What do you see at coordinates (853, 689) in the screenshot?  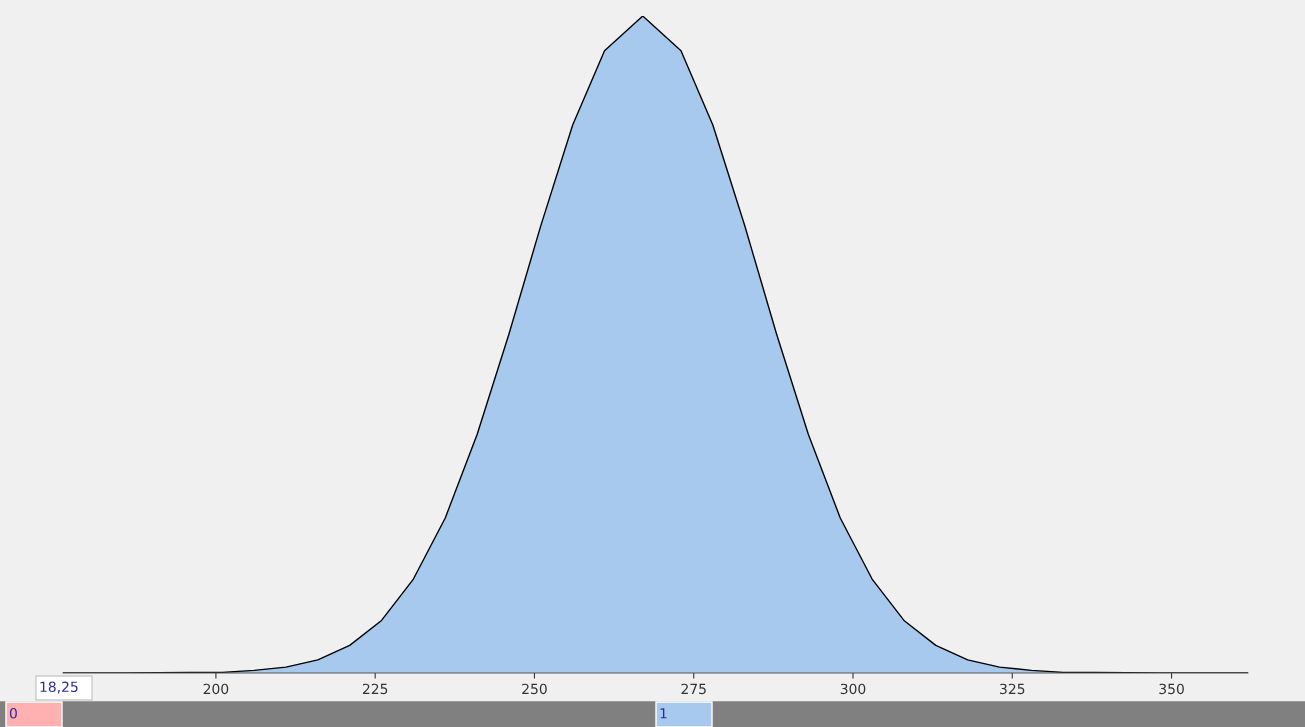 I see `x-tick-label: 300` at bounding box center [853, 689].